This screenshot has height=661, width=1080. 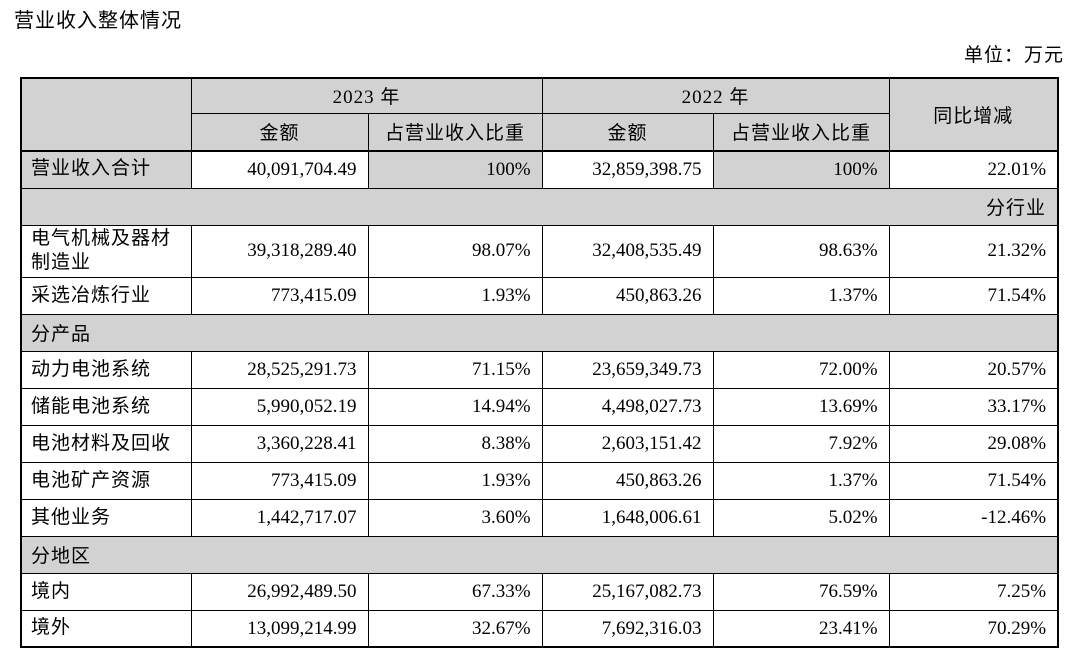 I want to click on cell-value: 32,408,535.49, so click(x=627, y=251).